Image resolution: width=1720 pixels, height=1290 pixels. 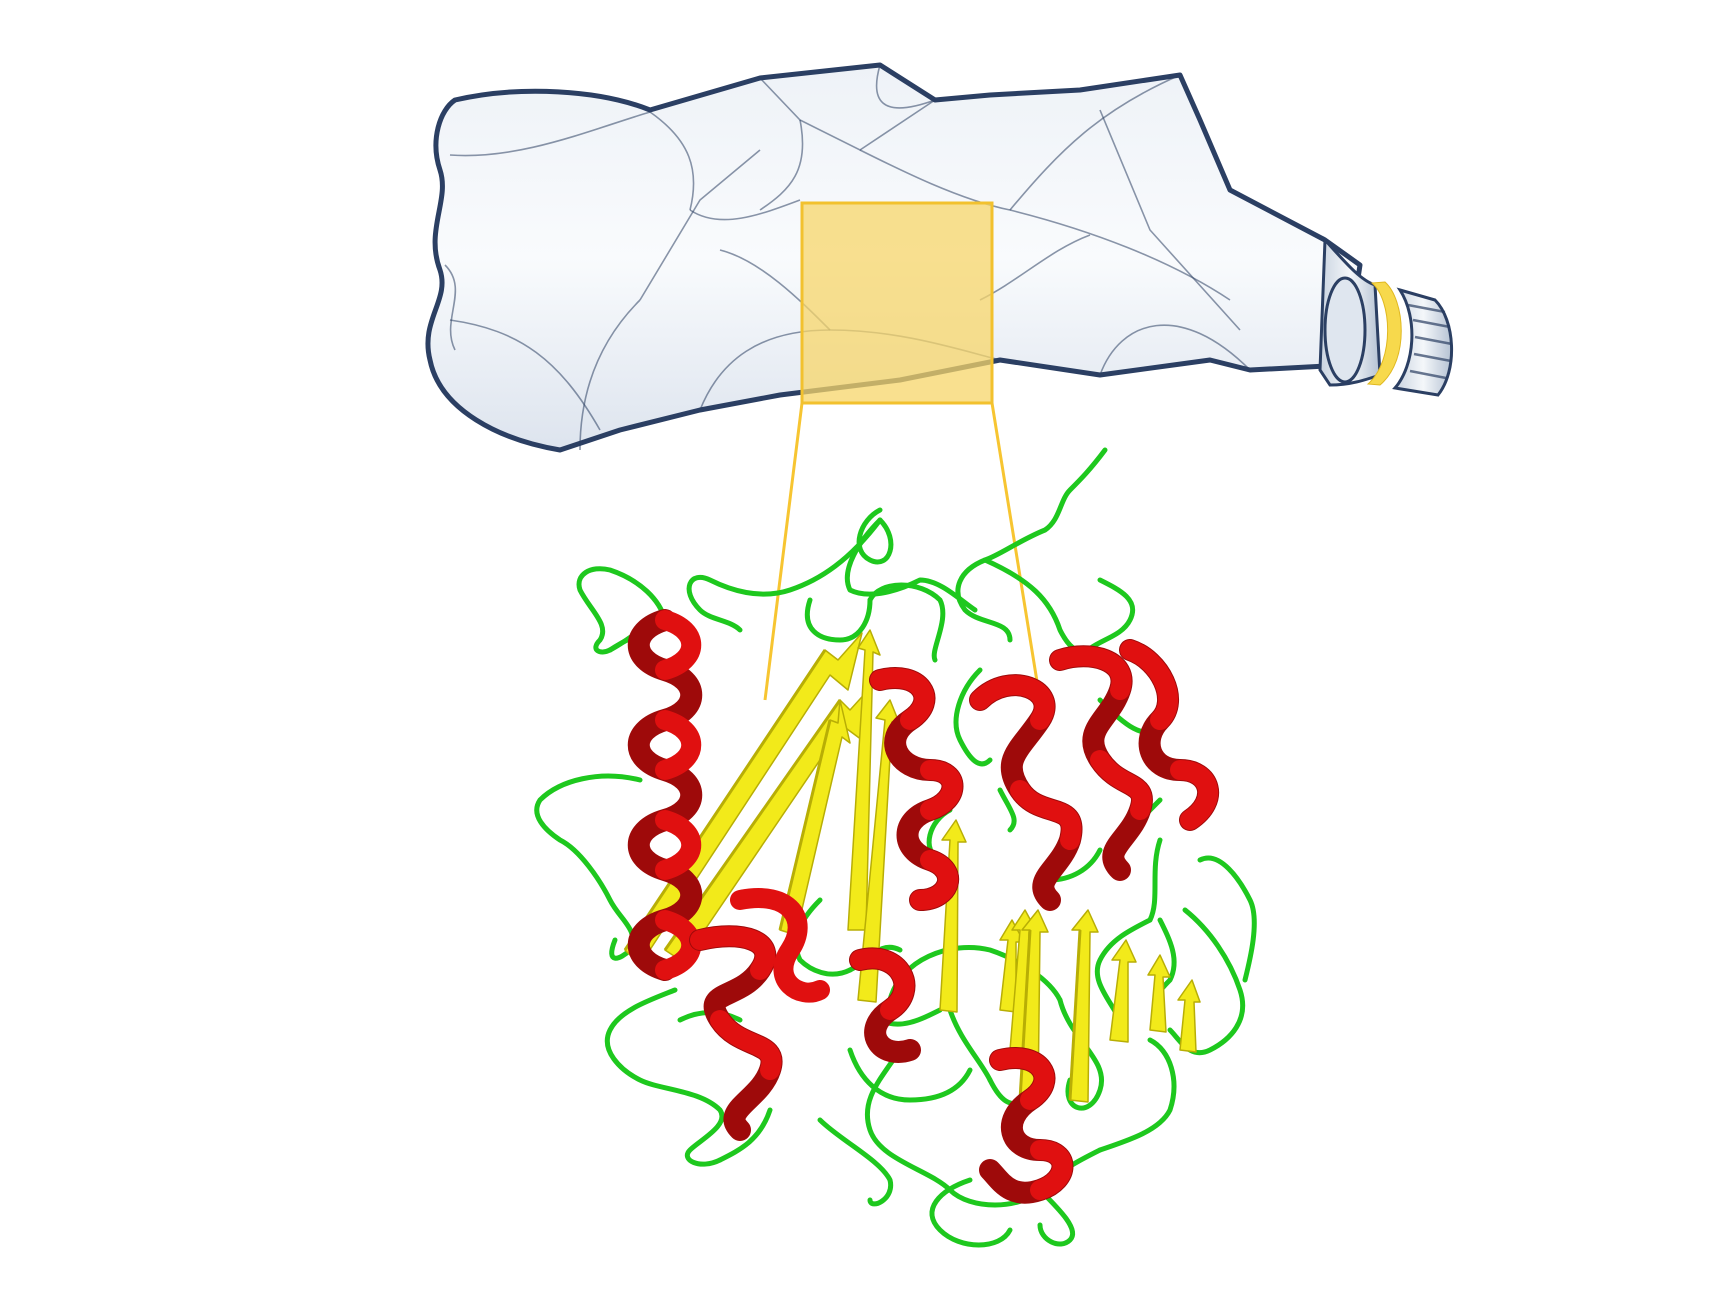 What do you see at coordinates (1384, 333) in the screenshot?
I see `bottle-neck-ring` at bounding box center [1384, 333].